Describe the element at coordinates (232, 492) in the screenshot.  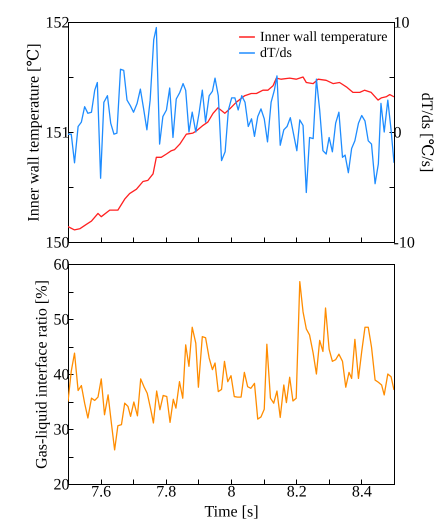
I see `x-tick-label: 8` at that location.